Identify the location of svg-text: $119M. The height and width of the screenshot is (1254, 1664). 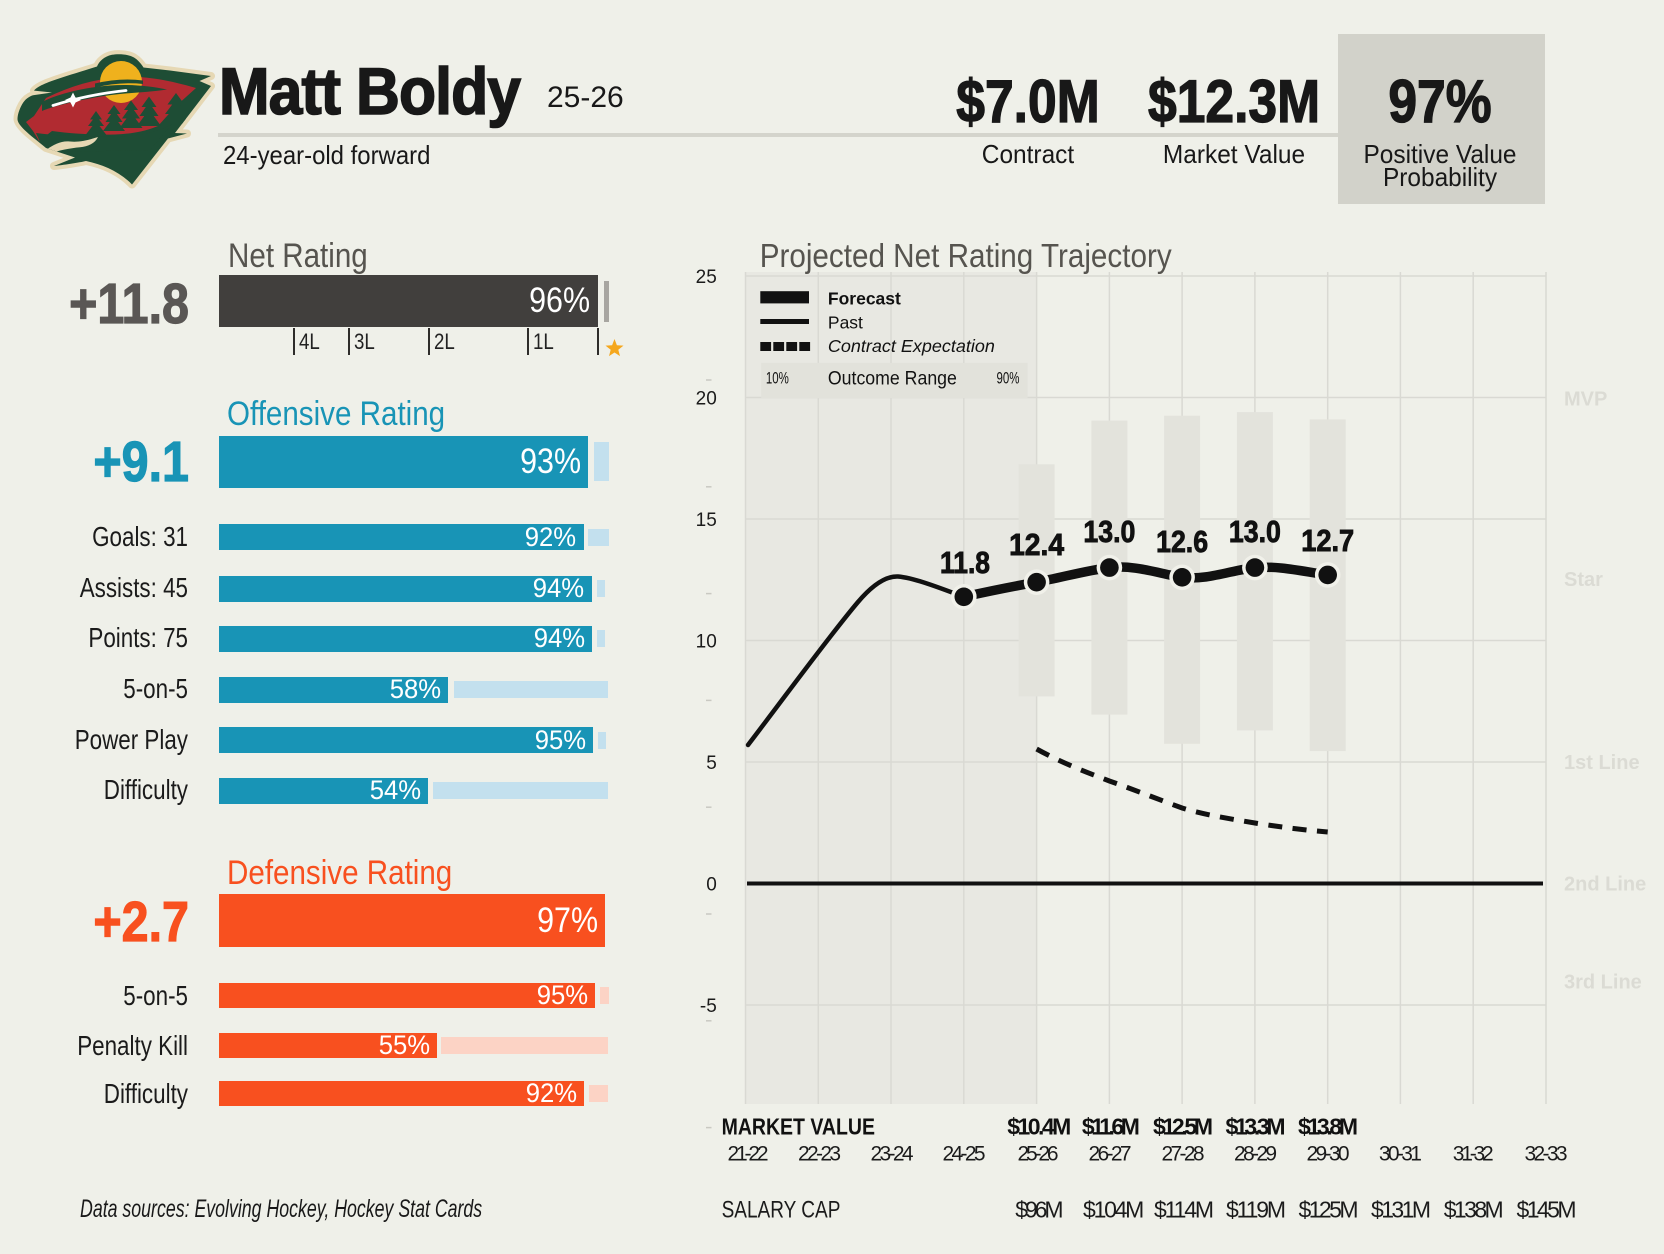
(1256, 1210).